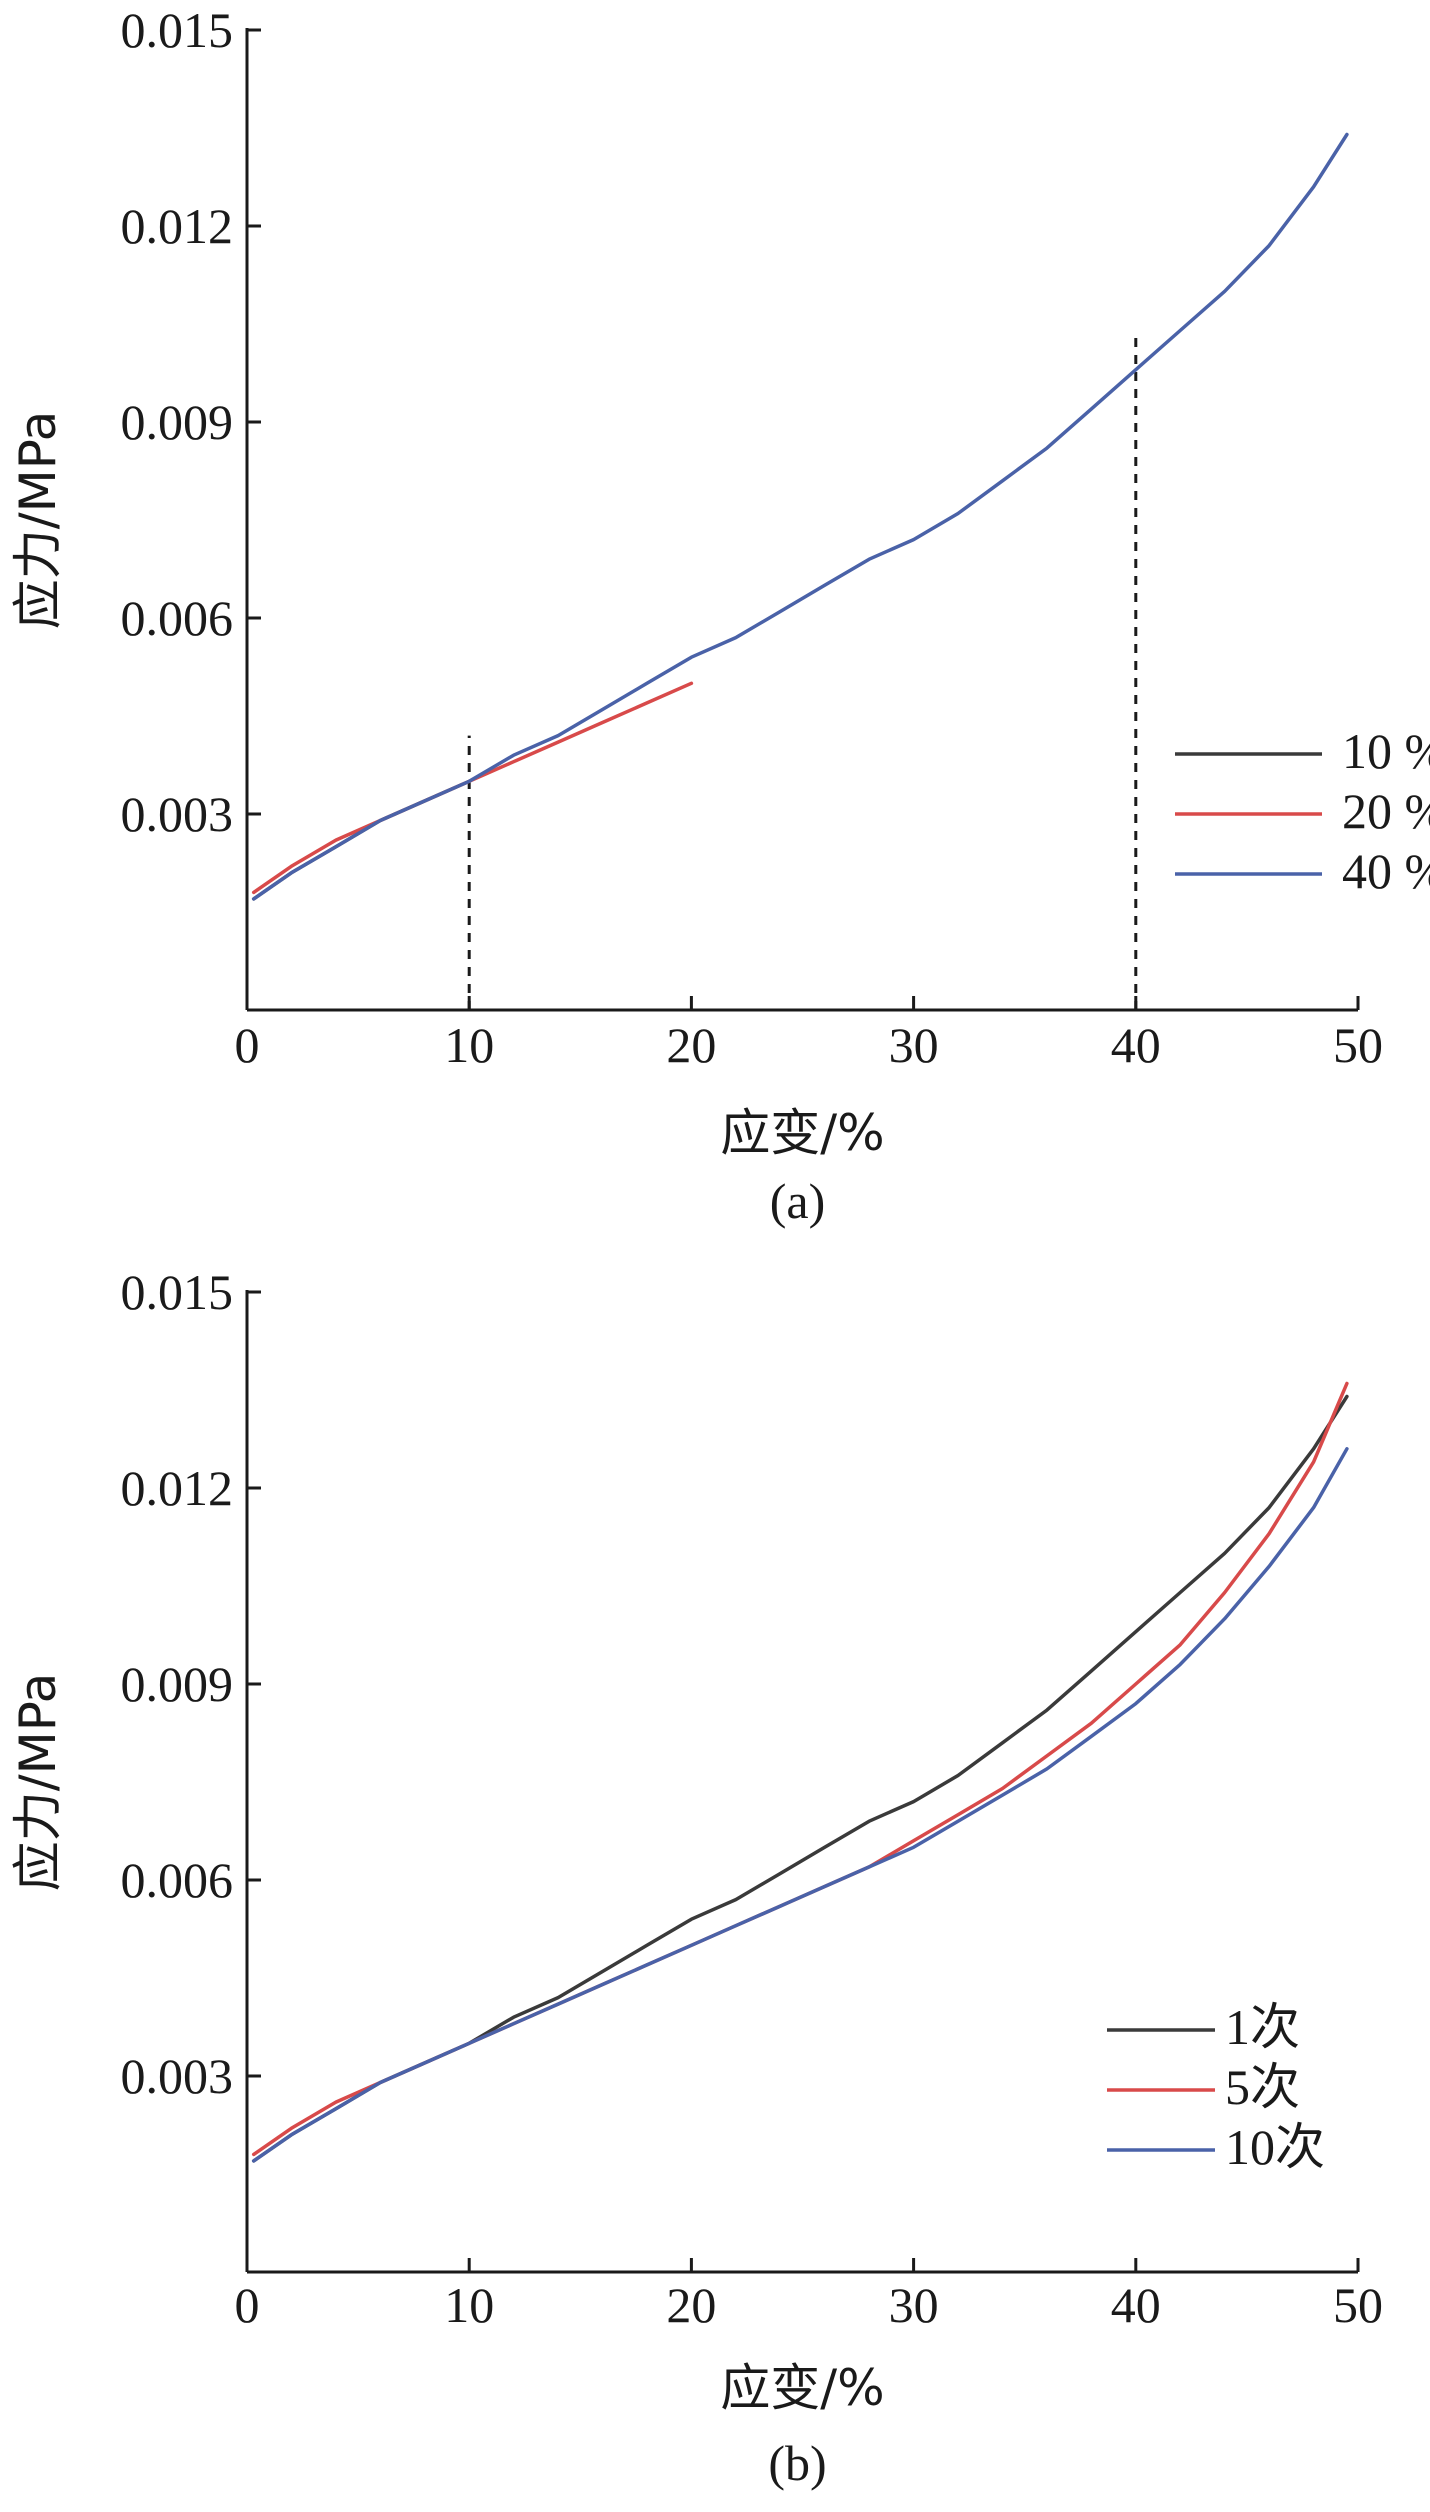 This screenshot has height=2512, width=1430. What do you see at coordinates (797, 2463) in the screenshot?
I see `panel-label: (b)` at bounding box center [797, 2463].